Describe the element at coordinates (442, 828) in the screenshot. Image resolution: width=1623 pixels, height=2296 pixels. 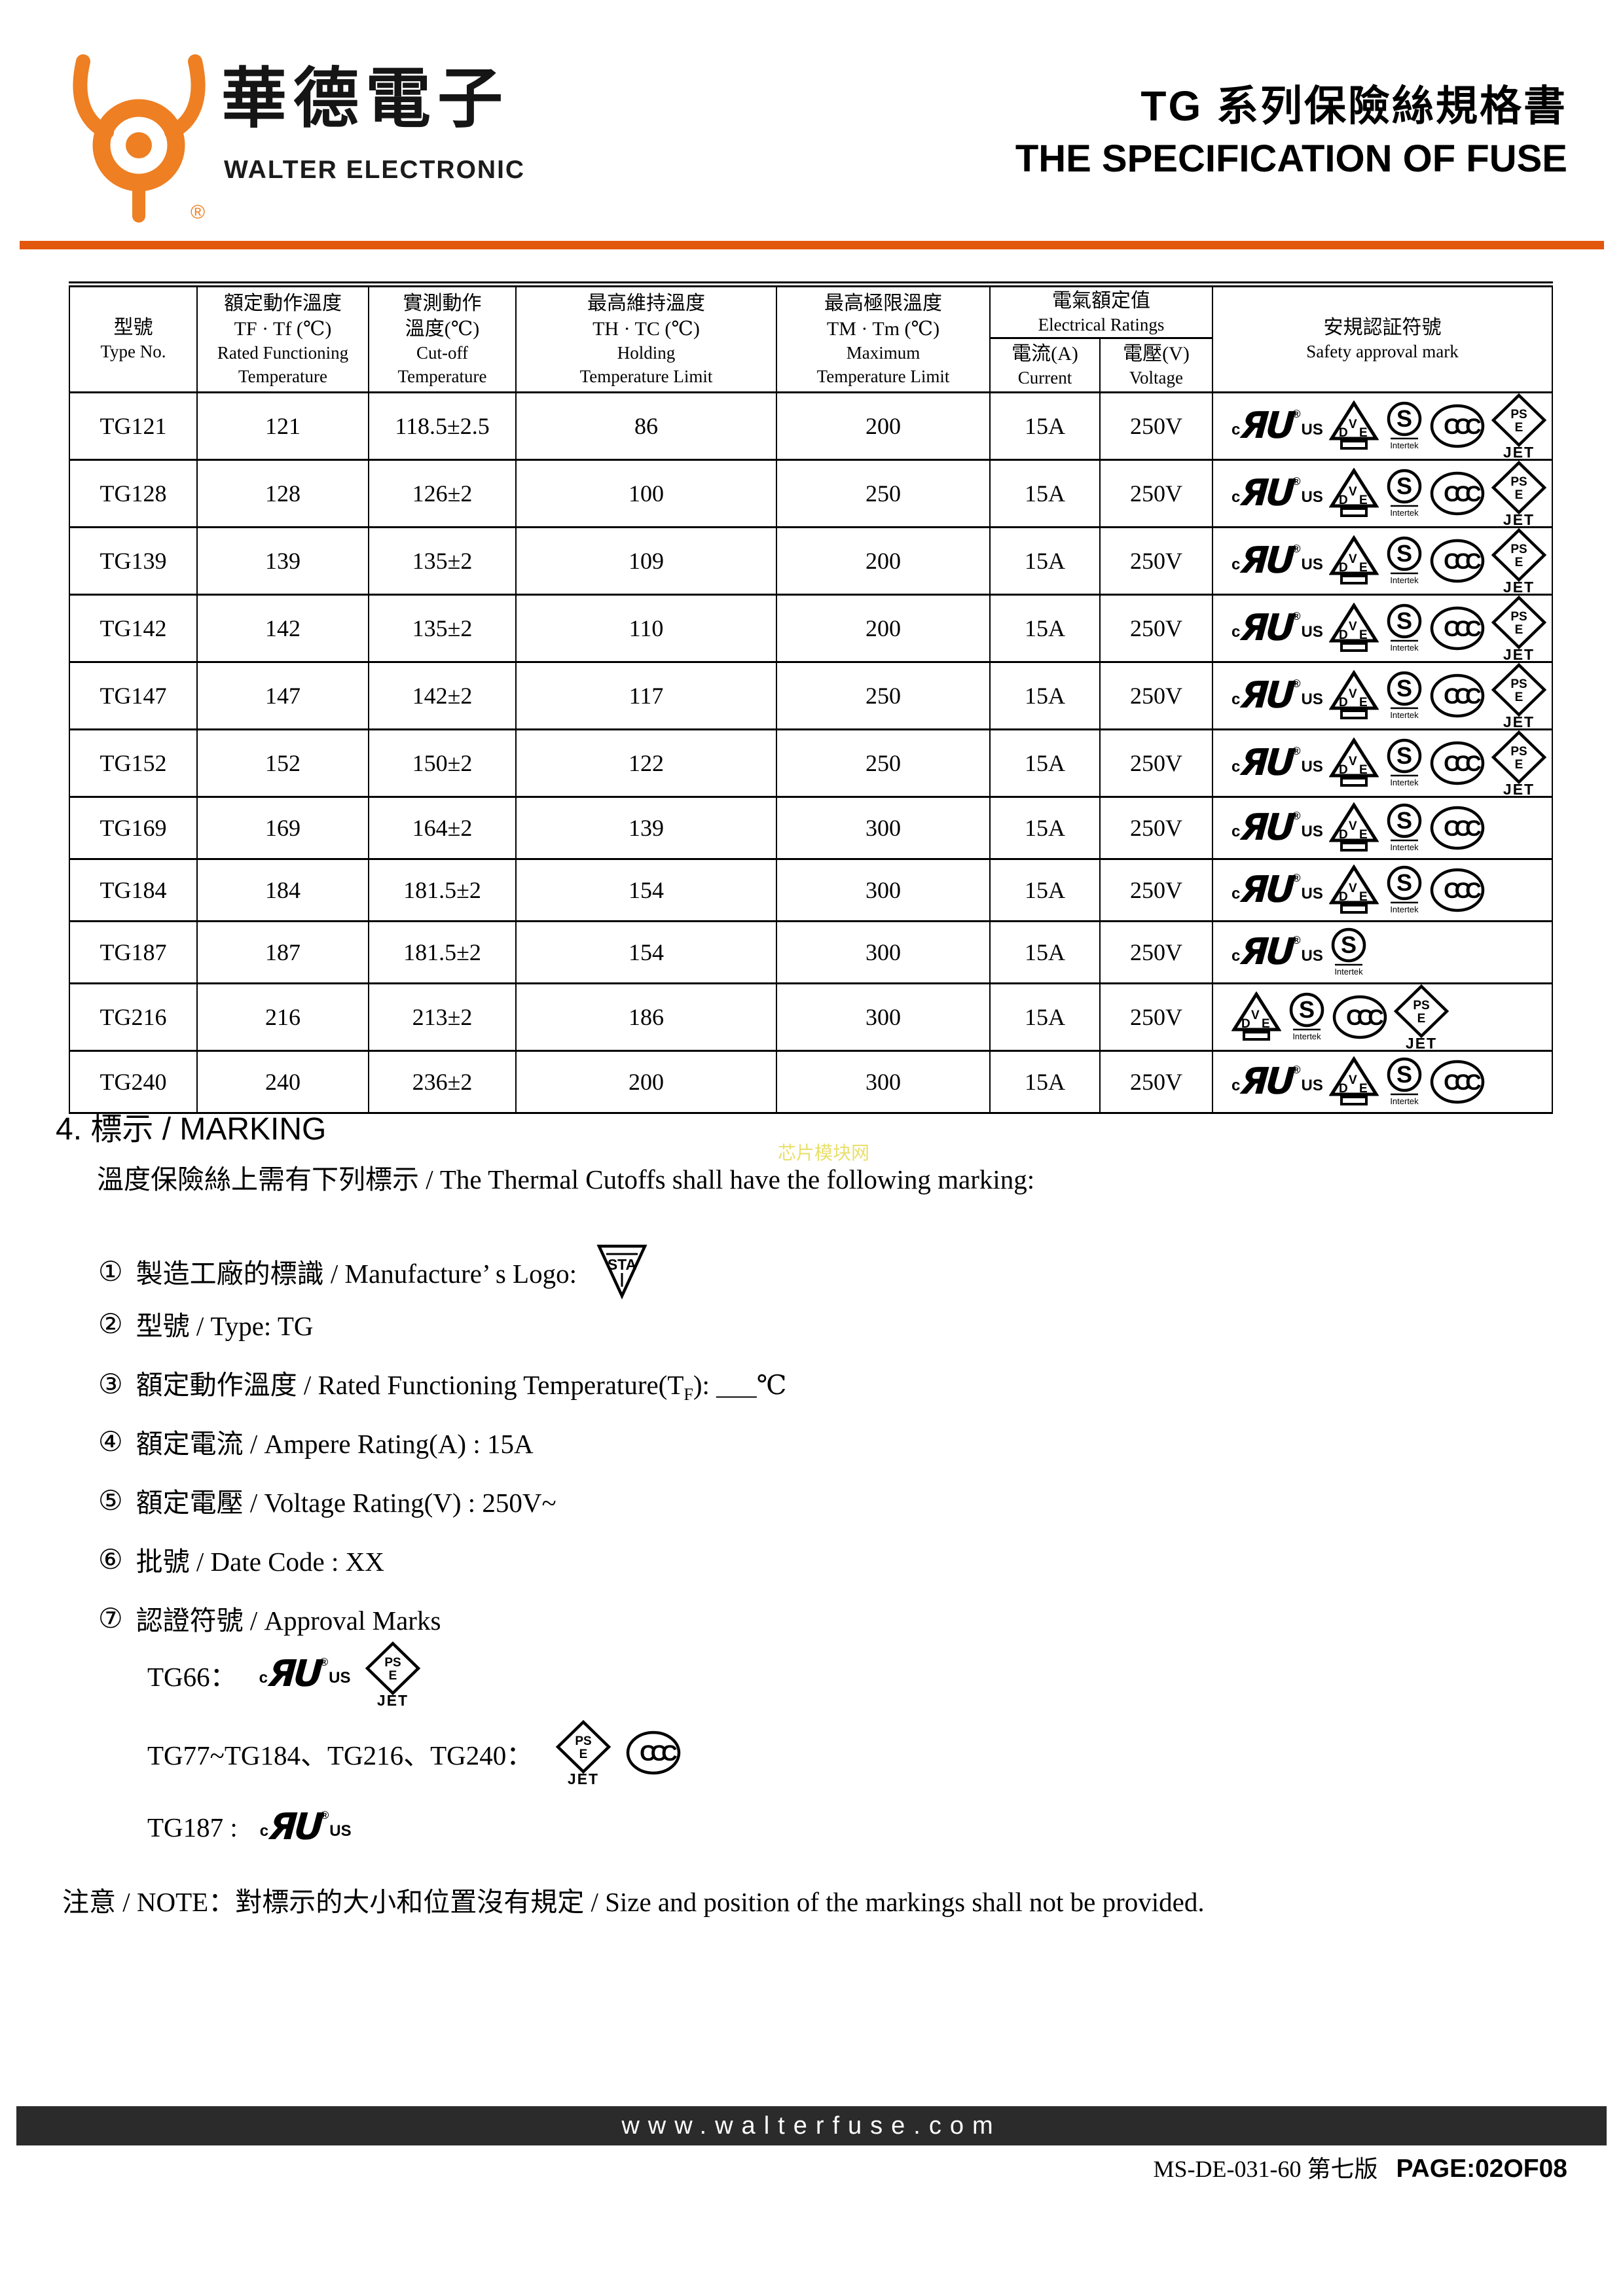
I see `cell-cutoff: 164±2` at that location.